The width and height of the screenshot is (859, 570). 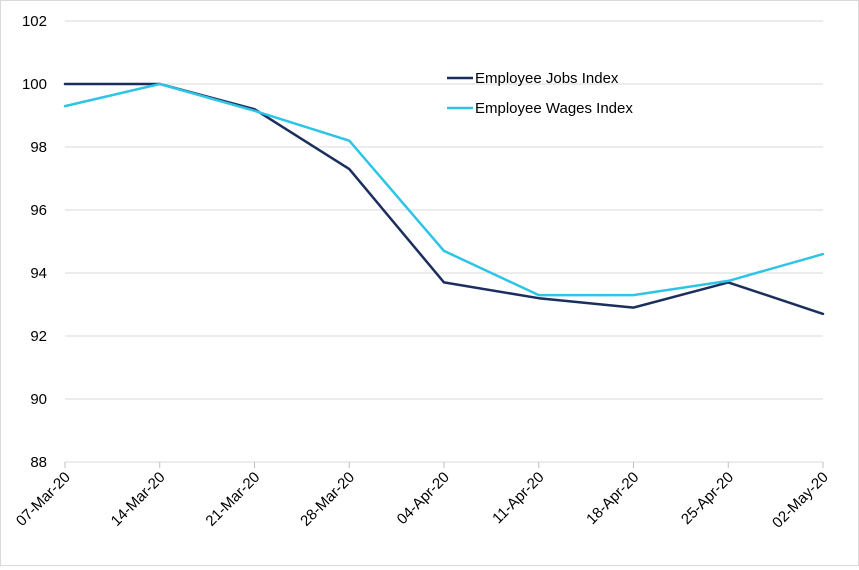 What do you see at coordinates (444, 464) in the screenshot?
I see `axes` at bounding box center [444, 464].